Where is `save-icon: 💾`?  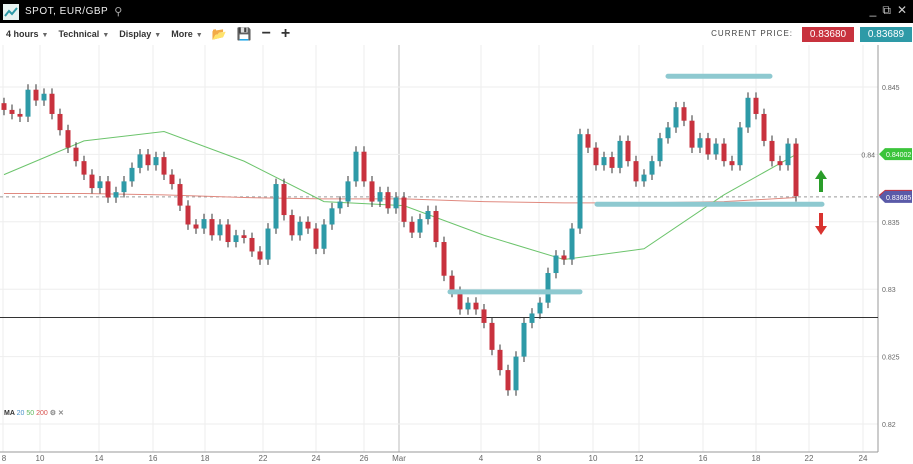
save-icon: 💾 is located at coordinates (244, 34).